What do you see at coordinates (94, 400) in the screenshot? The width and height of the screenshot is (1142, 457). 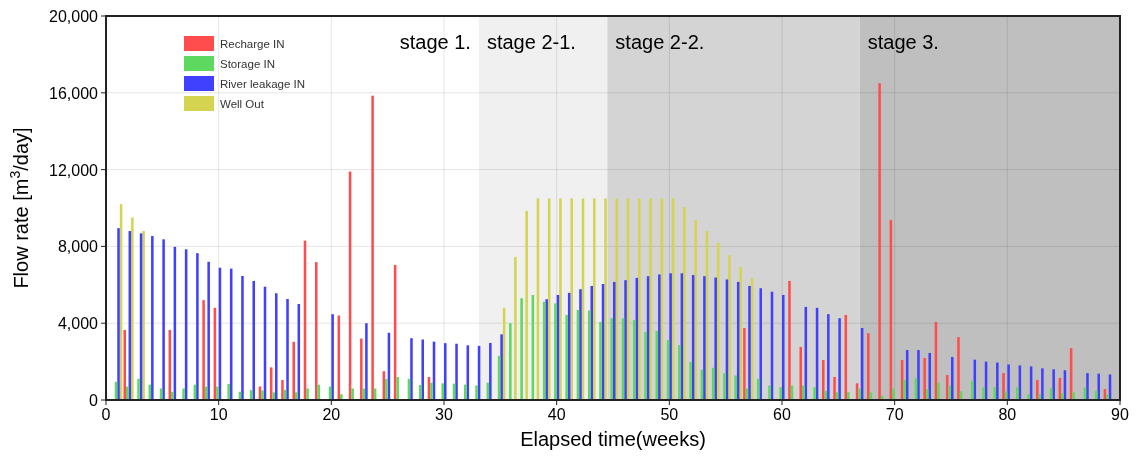 I see `y-tick-label: 0` at bounding box center [94, 400].